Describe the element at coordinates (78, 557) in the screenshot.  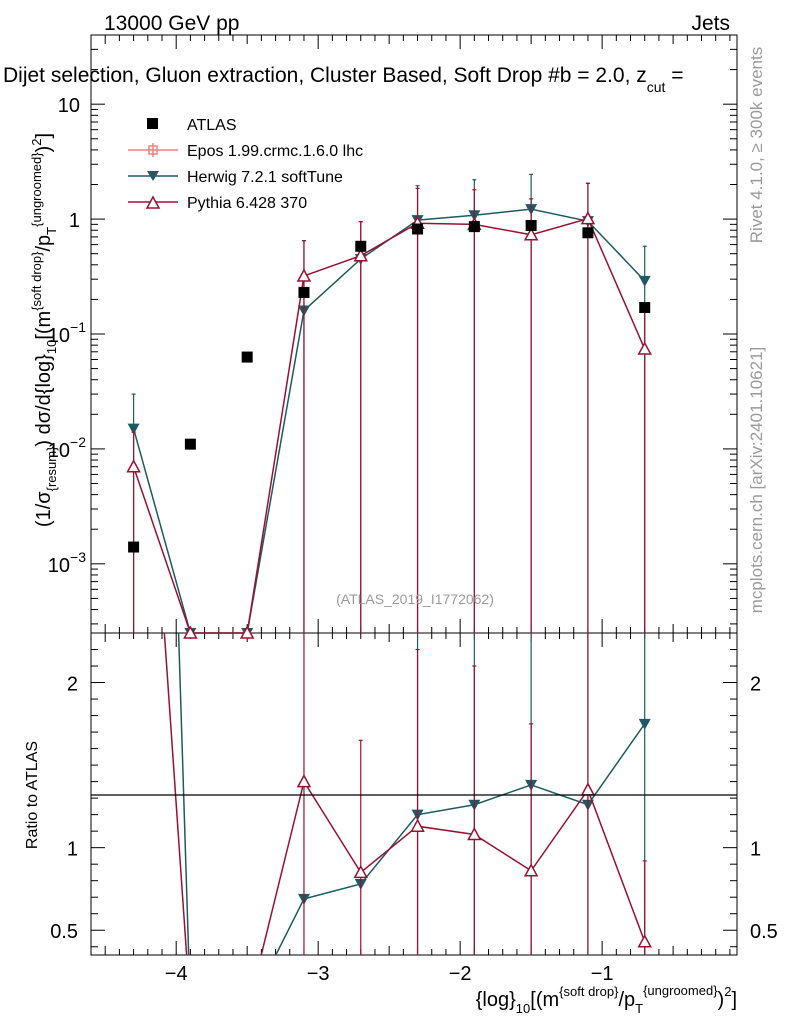
I see `y-tick-exponent: −3` at that location.